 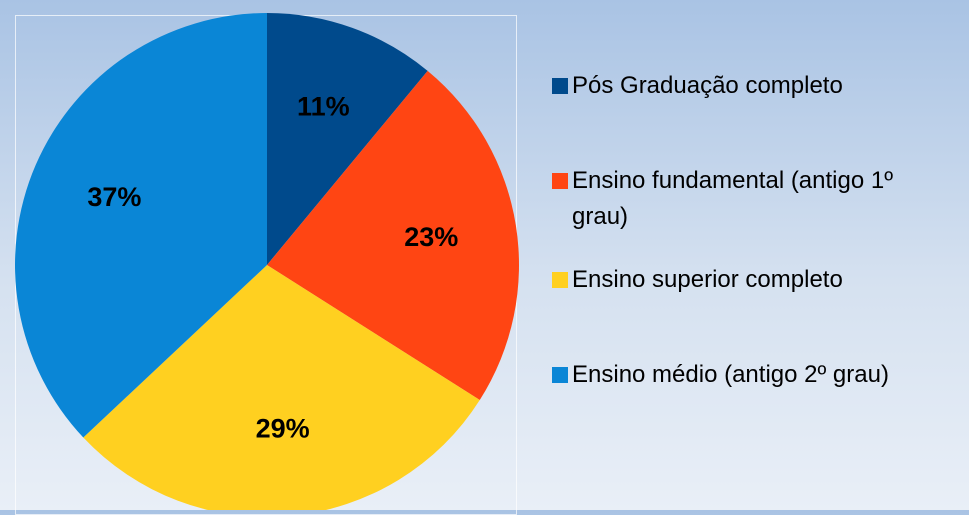 I want to click on legend-label: Ensino fundamental (antigo 1º grau), so click(x=732, y=198).